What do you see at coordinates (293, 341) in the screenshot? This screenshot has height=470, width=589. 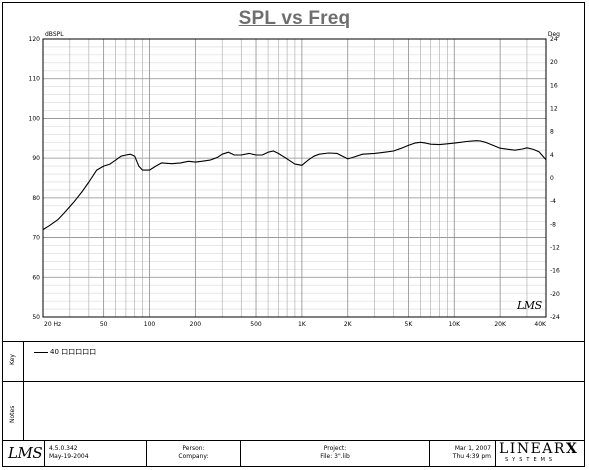 I see `key-band-top-rule` at bounding box center [293, 341].